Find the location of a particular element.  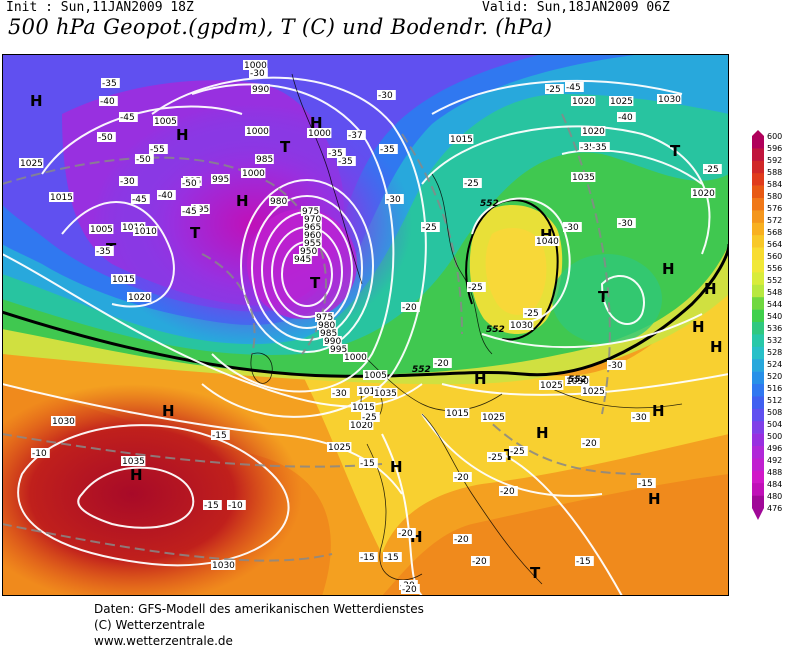

colorbar-label: 520 is located at coordinates (774, 376).